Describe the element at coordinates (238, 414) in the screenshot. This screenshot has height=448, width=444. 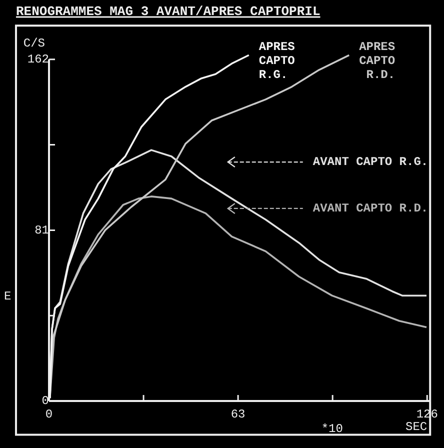
I see `x-tick-label: 63` at that location.